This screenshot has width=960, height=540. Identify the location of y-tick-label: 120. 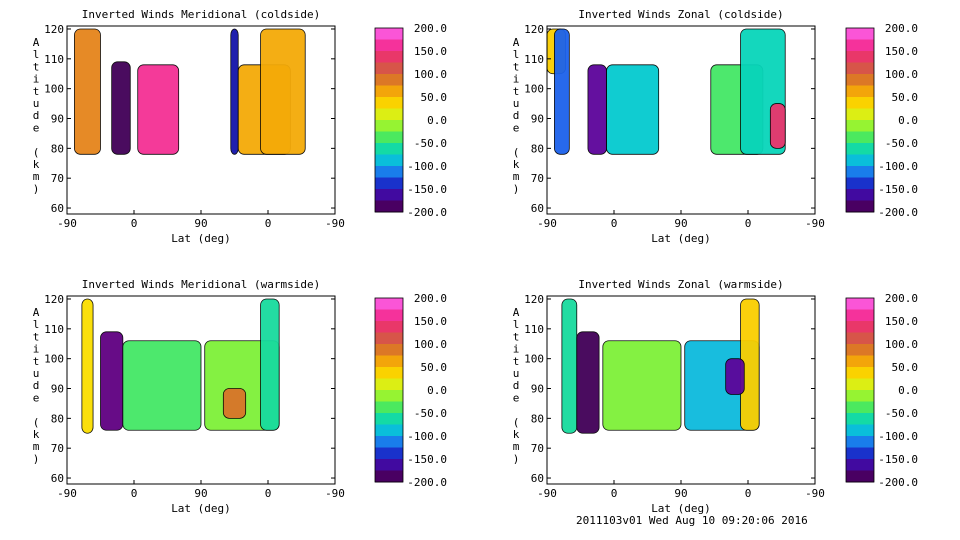
(54, 299).